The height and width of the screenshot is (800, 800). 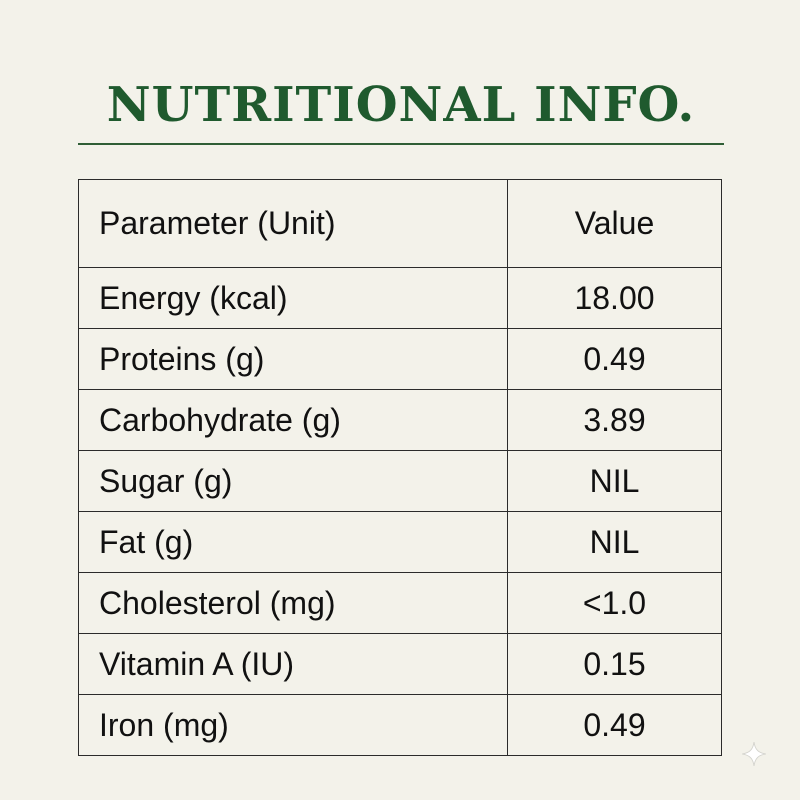 What do you see at coordinates (293, 420) in the screenshot?
I see `row-carbohydrate-parameter: Carbohydrate (g)` at bounding box center [293, 420].